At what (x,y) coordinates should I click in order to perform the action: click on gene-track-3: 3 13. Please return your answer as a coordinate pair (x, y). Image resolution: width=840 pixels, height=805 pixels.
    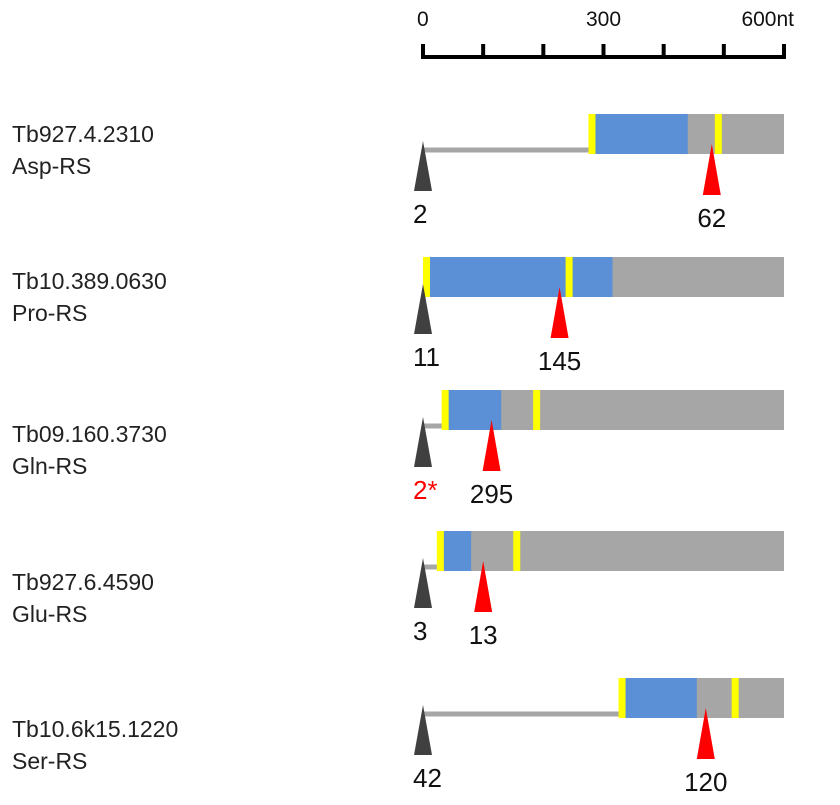
    Looking at the image, I should click on (598, 590).